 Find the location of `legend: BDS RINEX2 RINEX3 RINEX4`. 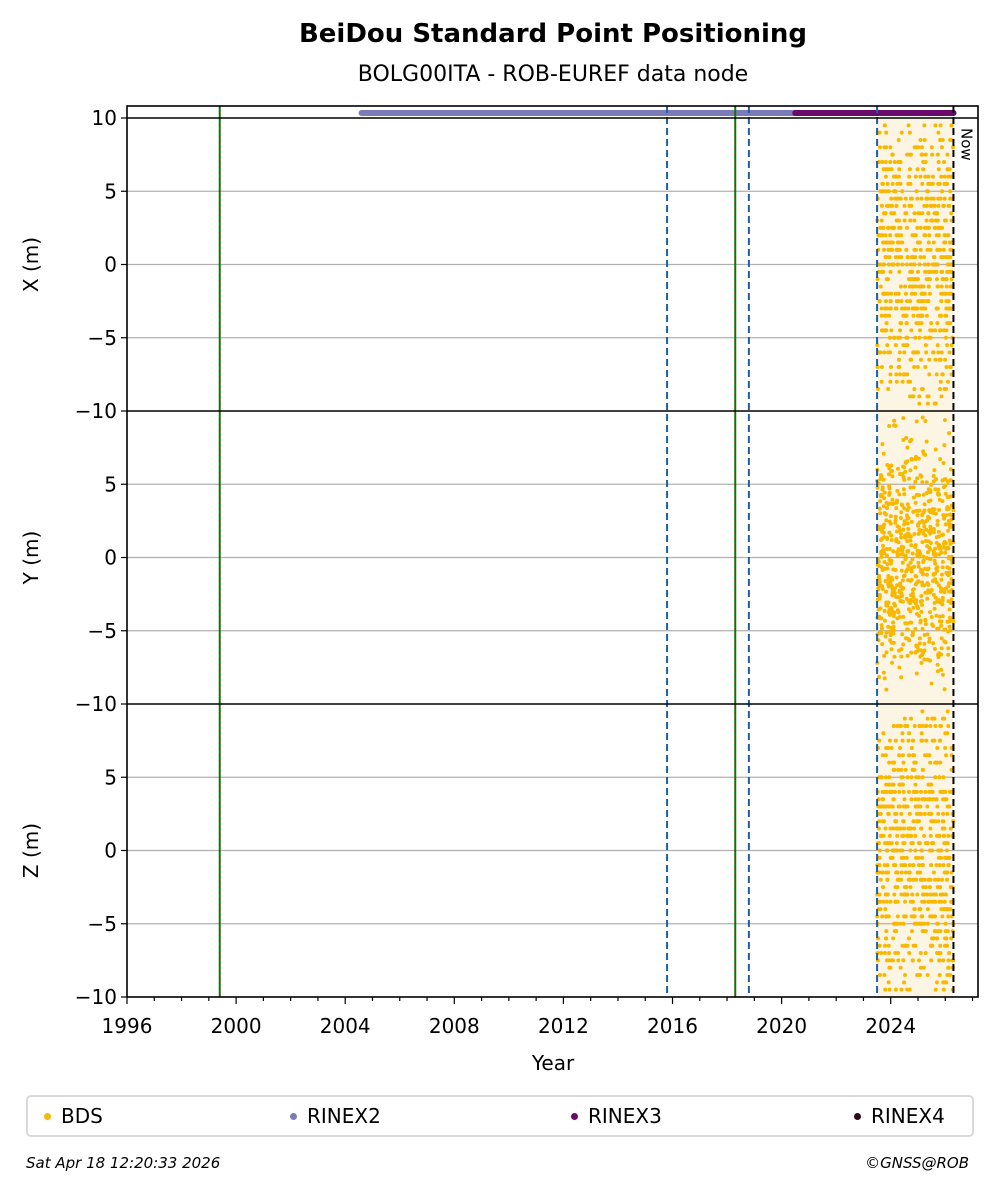

legend: BDS RINEX2 RINEX3 RINEX4 is located at coordinates (500, 1116).